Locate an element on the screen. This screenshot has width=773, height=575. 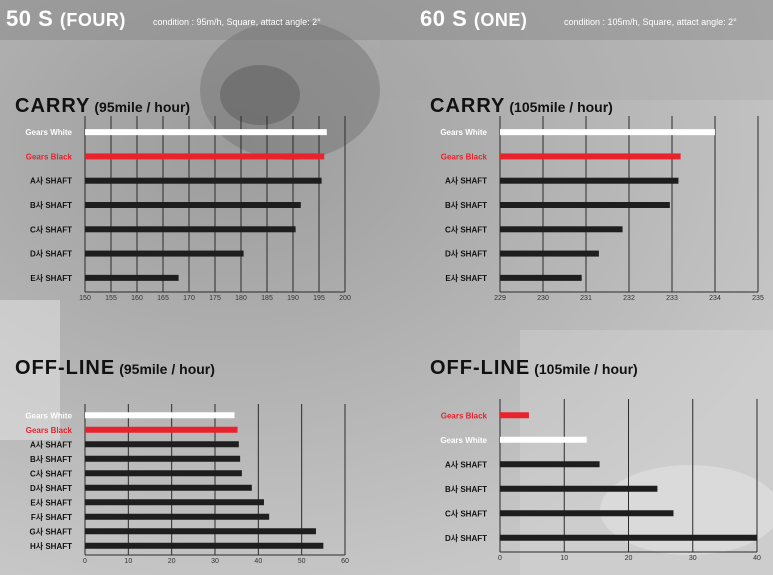
tick-label: 235 is located at coordinates (758, 298).